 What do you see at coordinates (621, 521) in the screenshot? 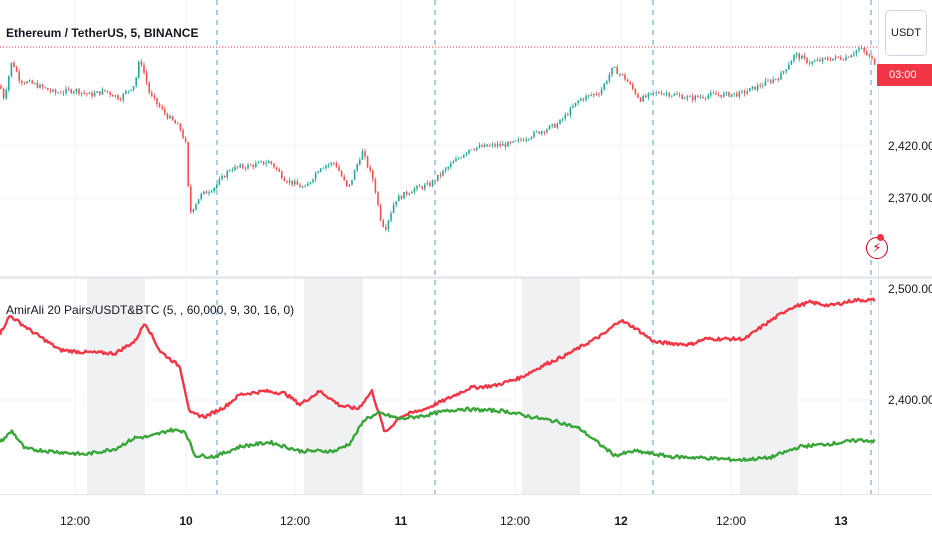
I see `time-tick-label: 12` at bounding box center [621, 521].